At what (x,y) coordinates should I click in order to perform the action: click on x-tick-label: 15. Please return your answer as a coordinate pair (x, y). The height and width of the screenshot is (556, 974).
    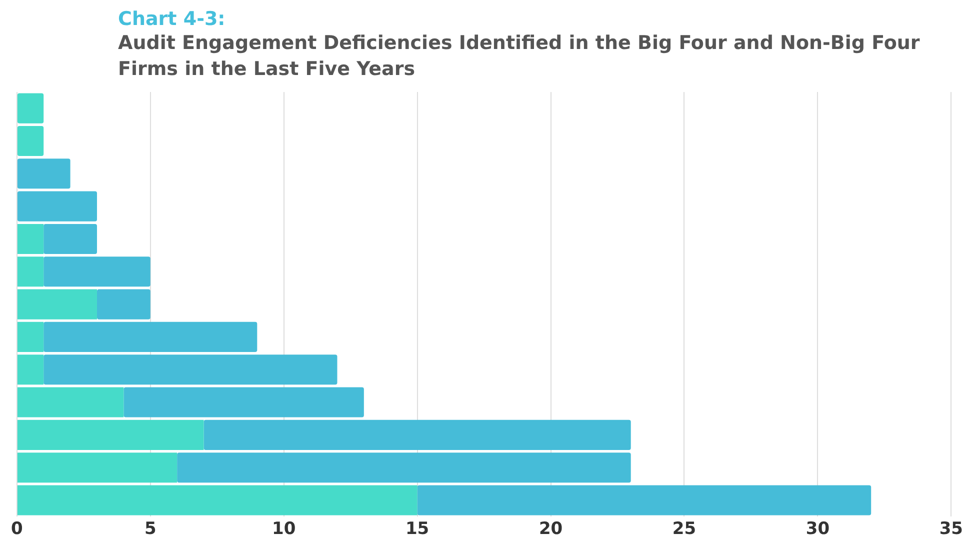
    Looking at the image, I should click on (417, 529).